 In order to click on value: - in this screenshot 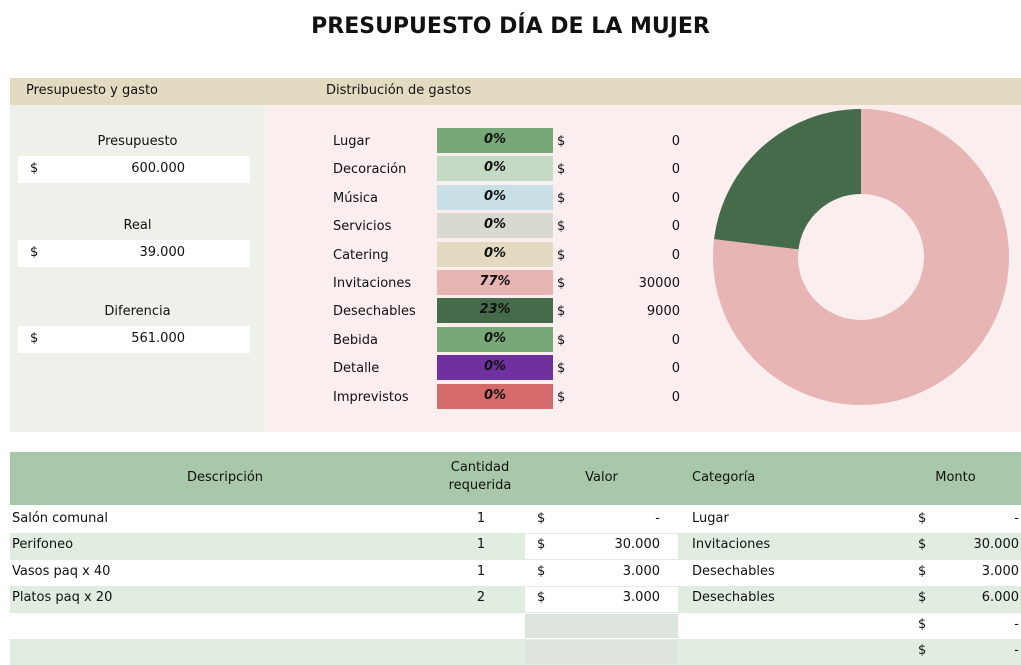, I will do `click(657, 518)`.